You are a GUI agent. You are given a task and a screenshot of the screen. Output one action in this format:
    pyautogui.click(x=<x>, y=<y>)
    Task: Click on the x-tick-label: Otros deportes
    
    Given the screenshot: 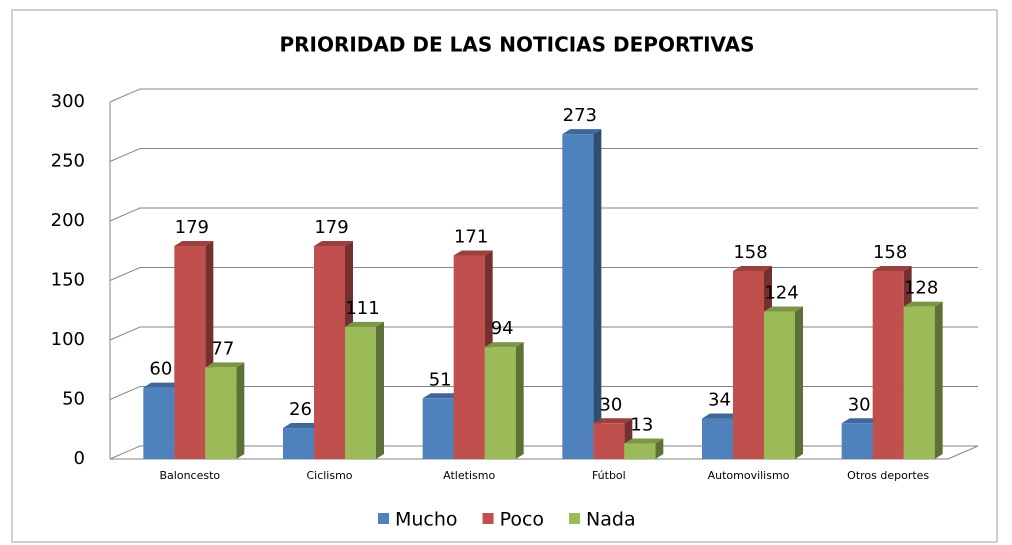 What is the action you would take?
    pyautogui.click(x=888, y=475)
    